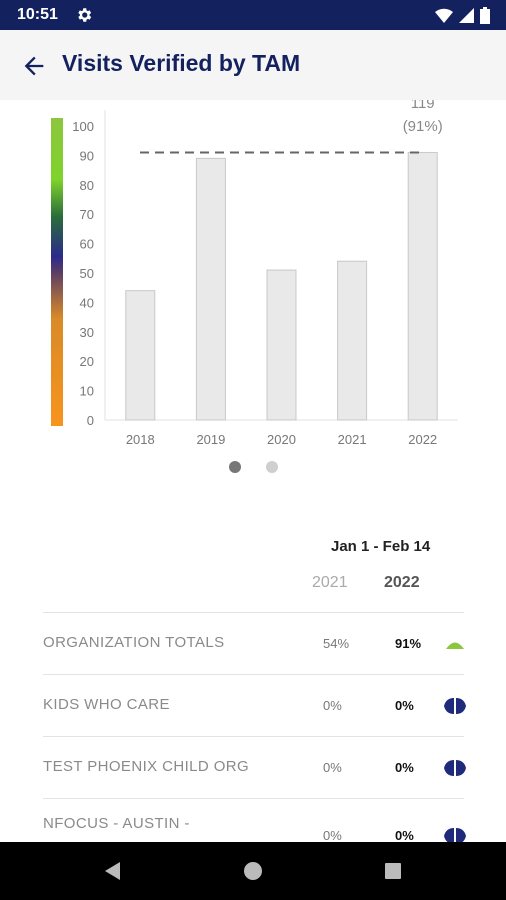 The height and width of the screenshot is (900, 506). I want to click on x-tick-label: 2018, so click(140, 439).